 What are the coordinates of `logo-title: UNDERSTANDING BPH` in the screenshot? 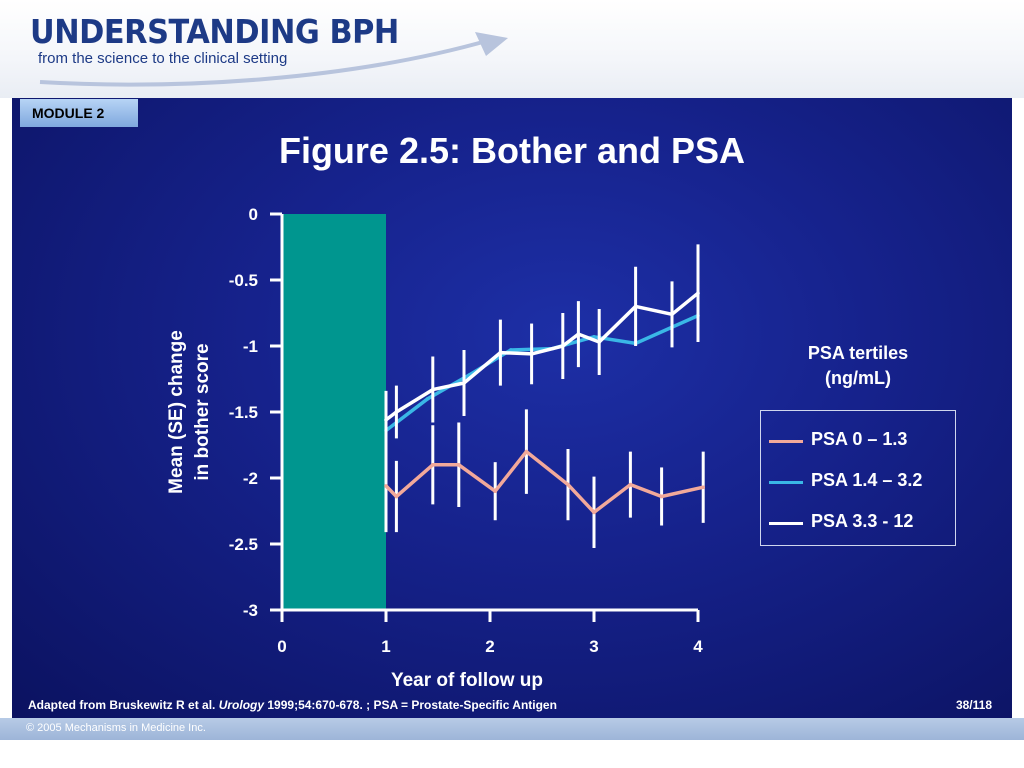 It's located at (214, 31).